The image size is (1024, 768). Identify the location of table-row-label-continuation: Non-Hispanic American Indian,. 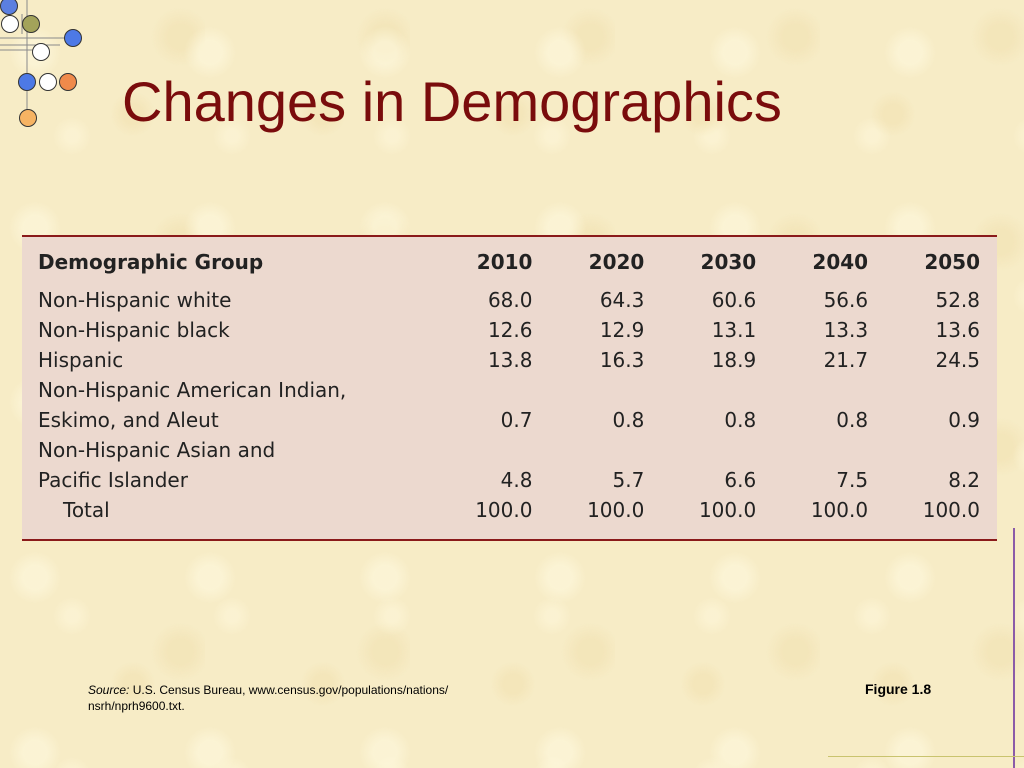
(509, 390).